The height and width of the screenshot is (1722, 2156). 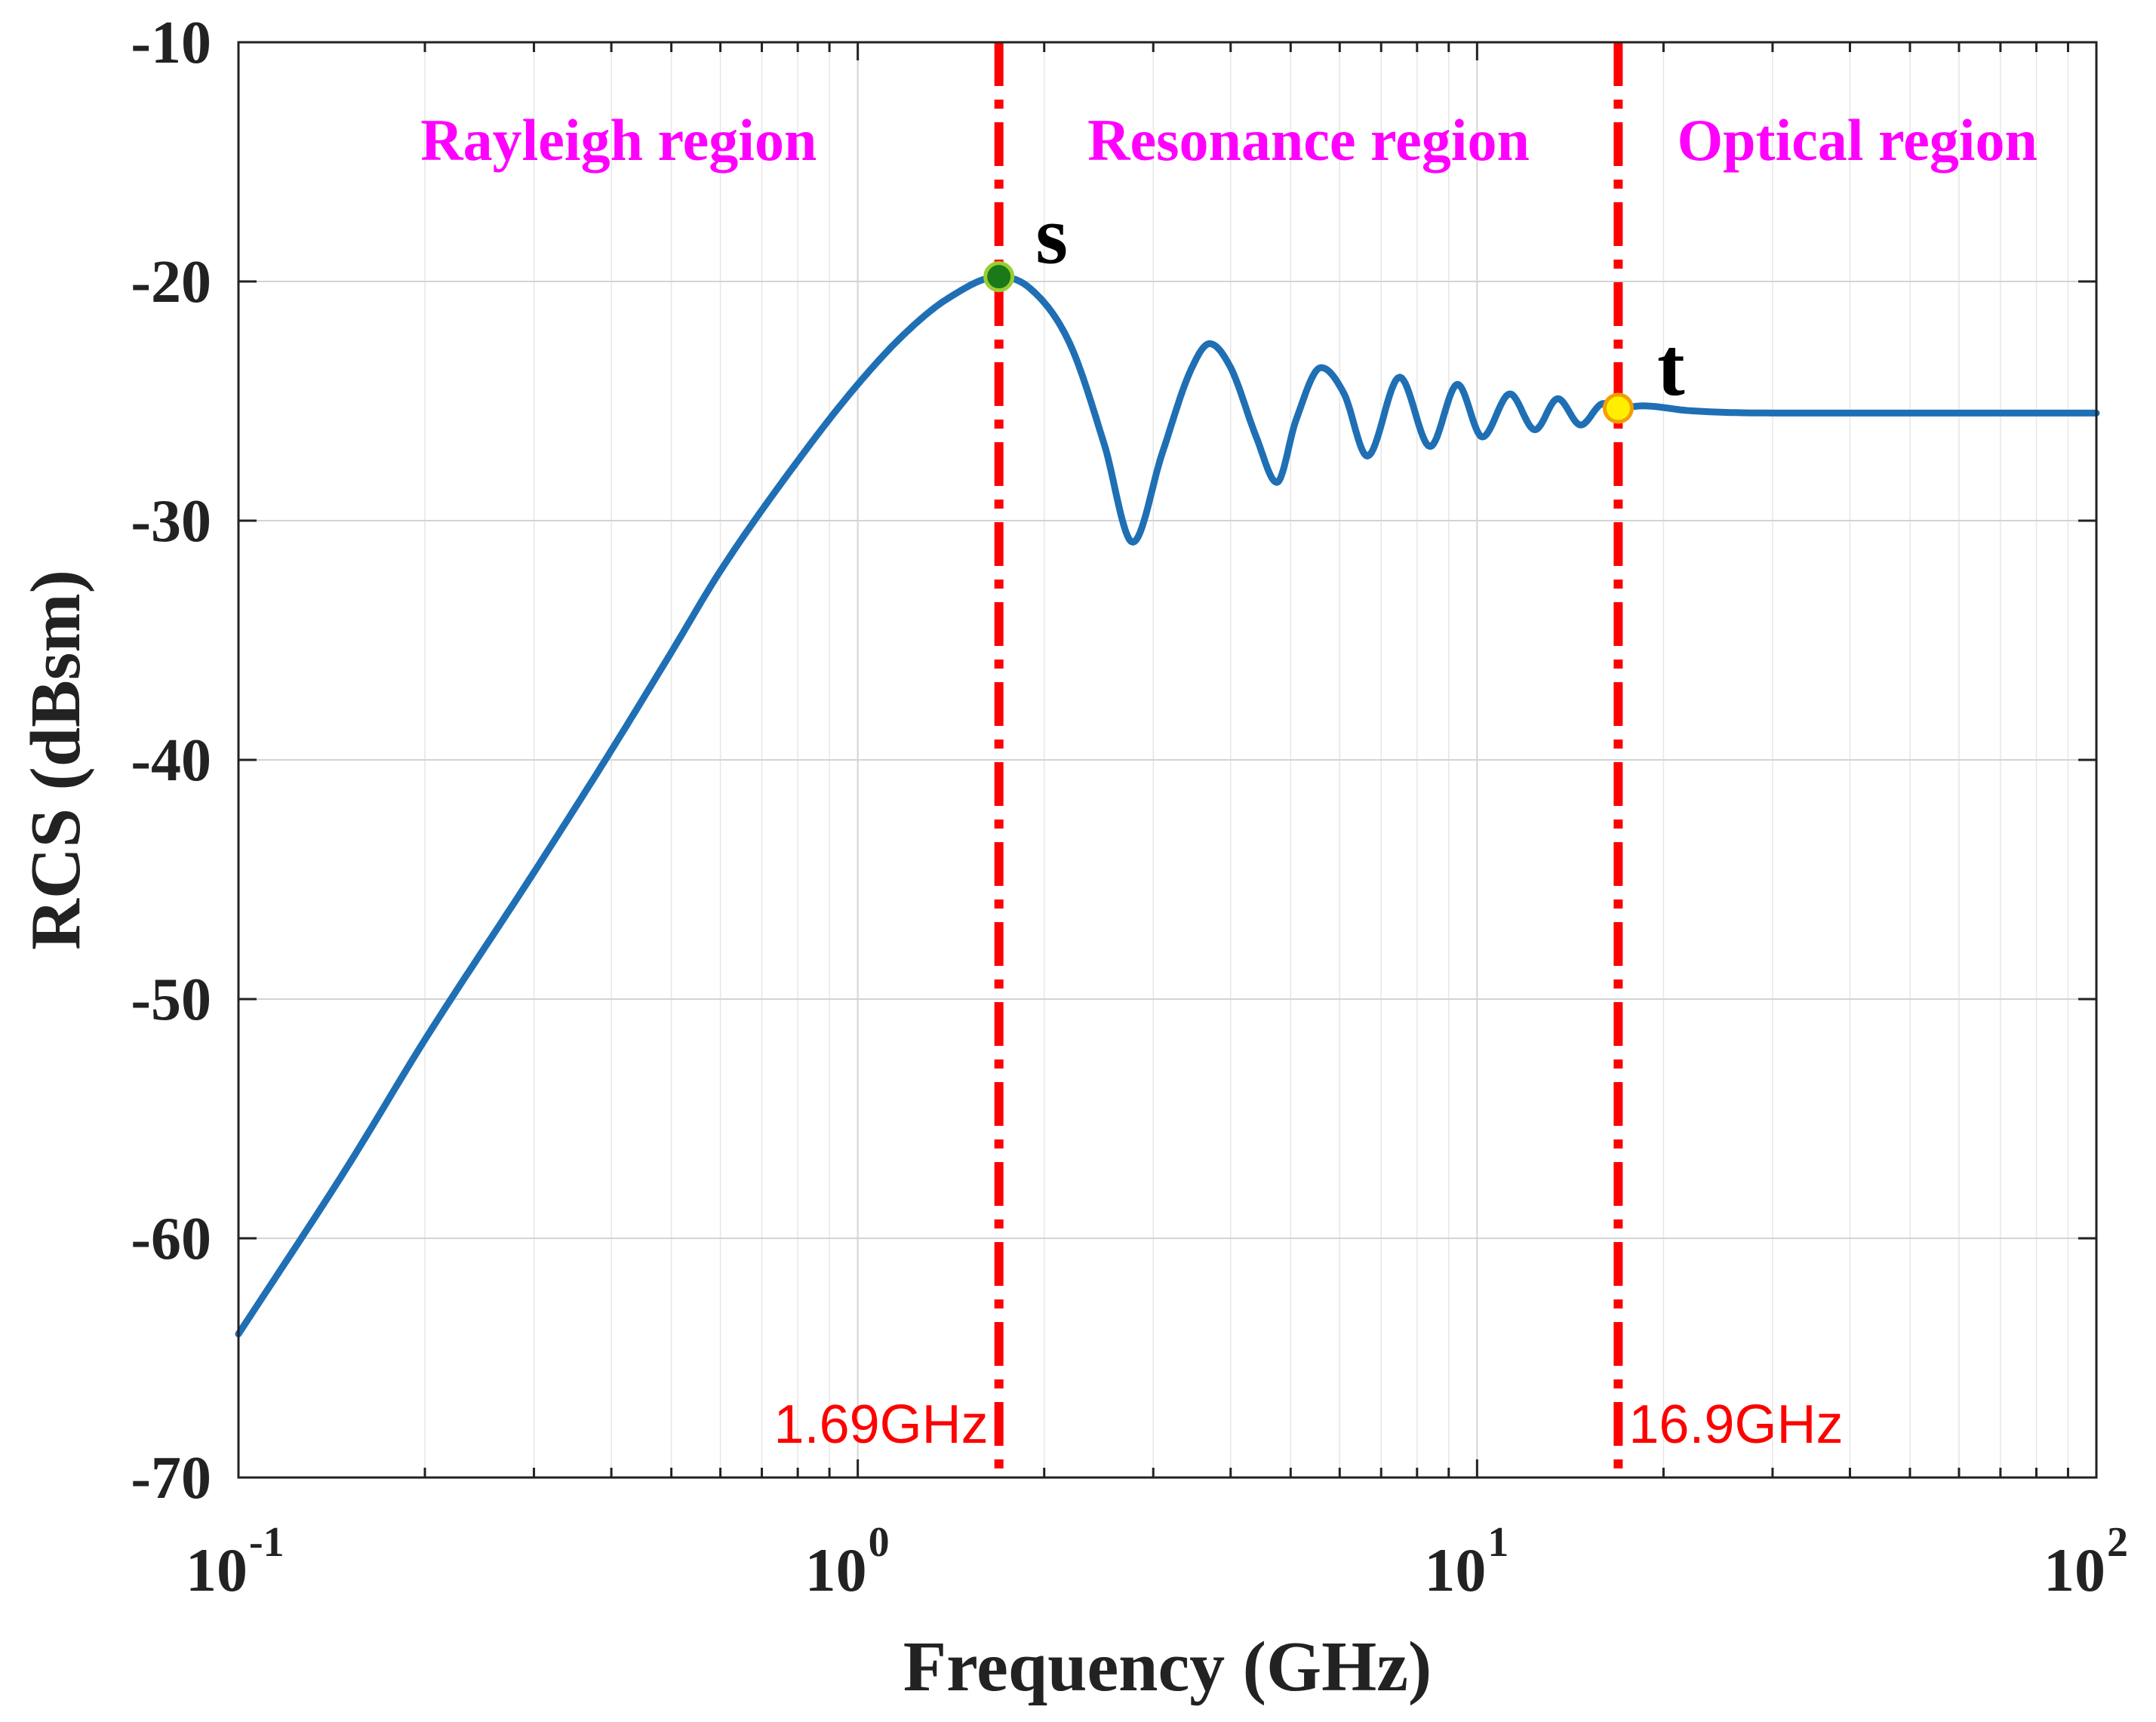 I want to click on y-axis-title: RCS (dBsm), so click(x=56, y=760).